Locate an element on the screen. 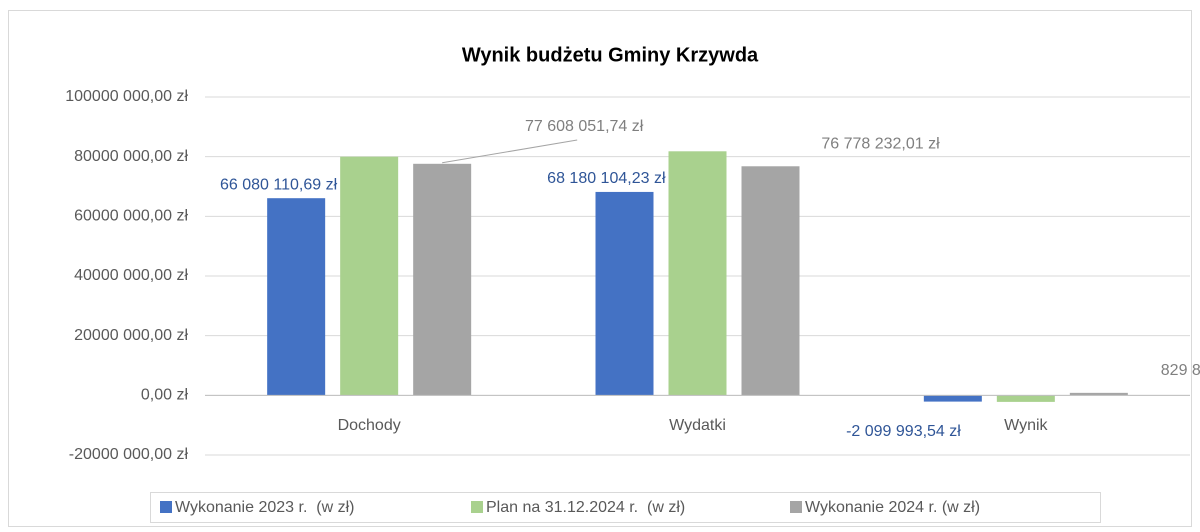  y-tick-label: 80000 000,00 zł is located at coordinates (131, 156).